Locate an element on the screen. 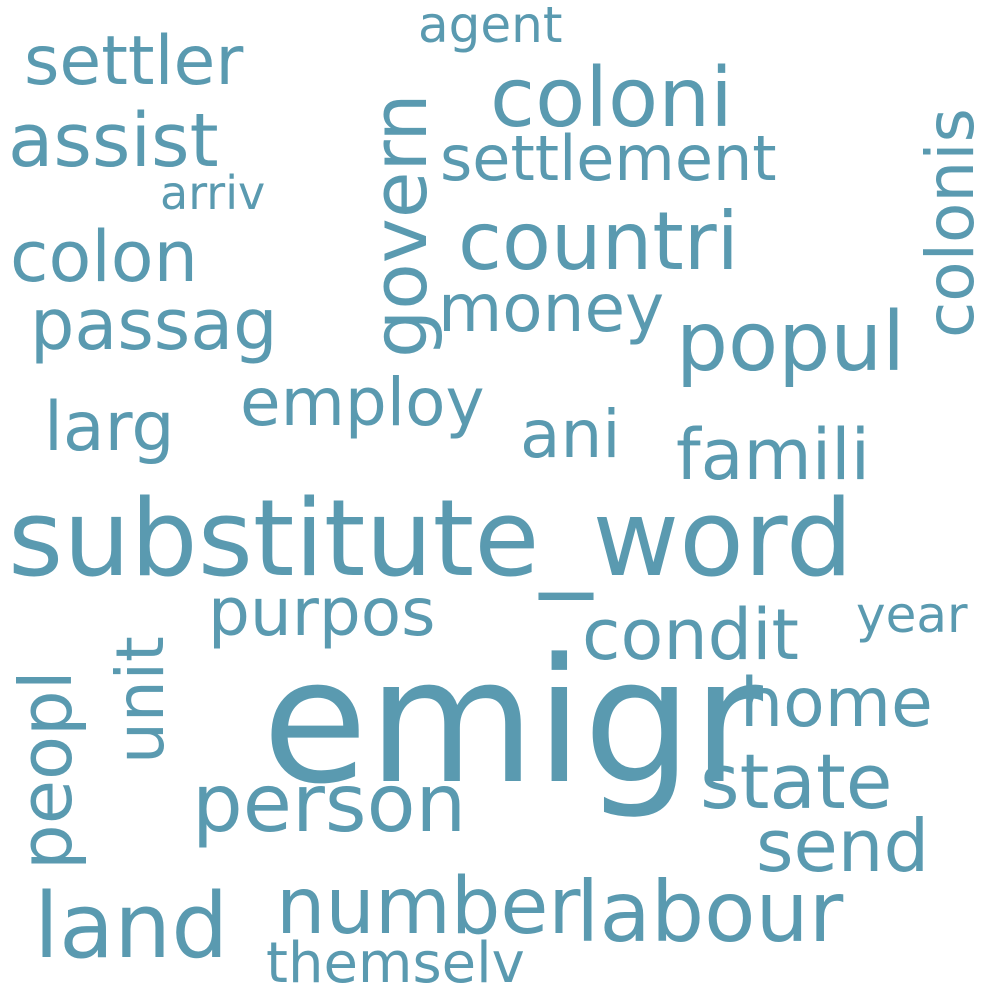 The width and height of the screenshot is (1000, 1000). word-colon: colon is located at coordinates (104, 257).